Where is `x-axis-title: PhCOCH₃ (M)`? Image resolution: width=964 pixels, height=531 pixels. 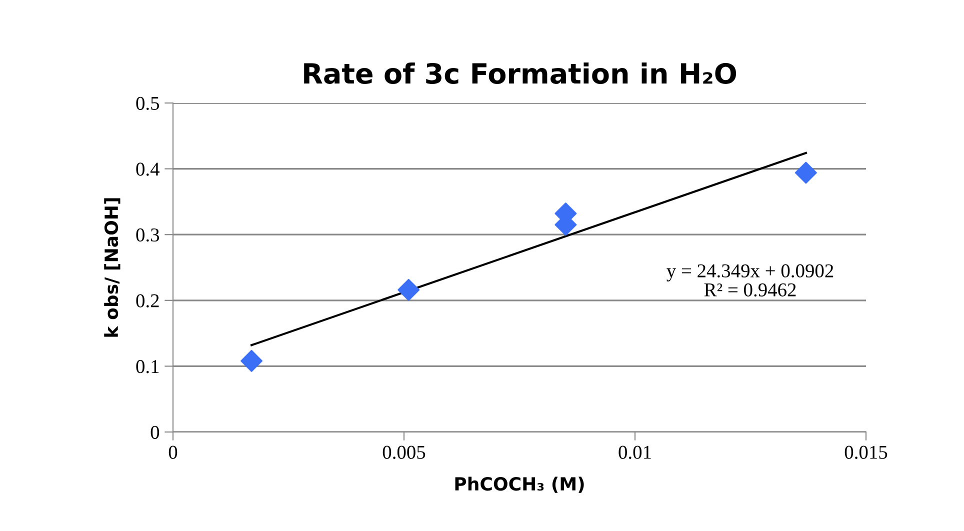 x-axis-title: PhCOCH₃ (M) is located at coordinates (519, 484).